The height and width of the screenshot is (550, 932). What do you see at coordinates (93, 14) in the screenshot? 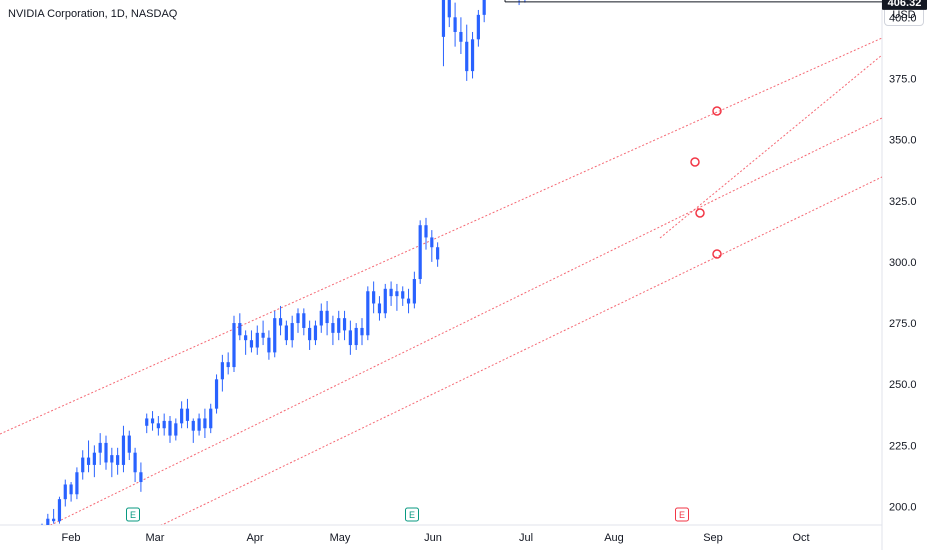
I see `chart-title: NVIDIA Corporation, 1D, NASDAQ` at bounding box center [93, 14].